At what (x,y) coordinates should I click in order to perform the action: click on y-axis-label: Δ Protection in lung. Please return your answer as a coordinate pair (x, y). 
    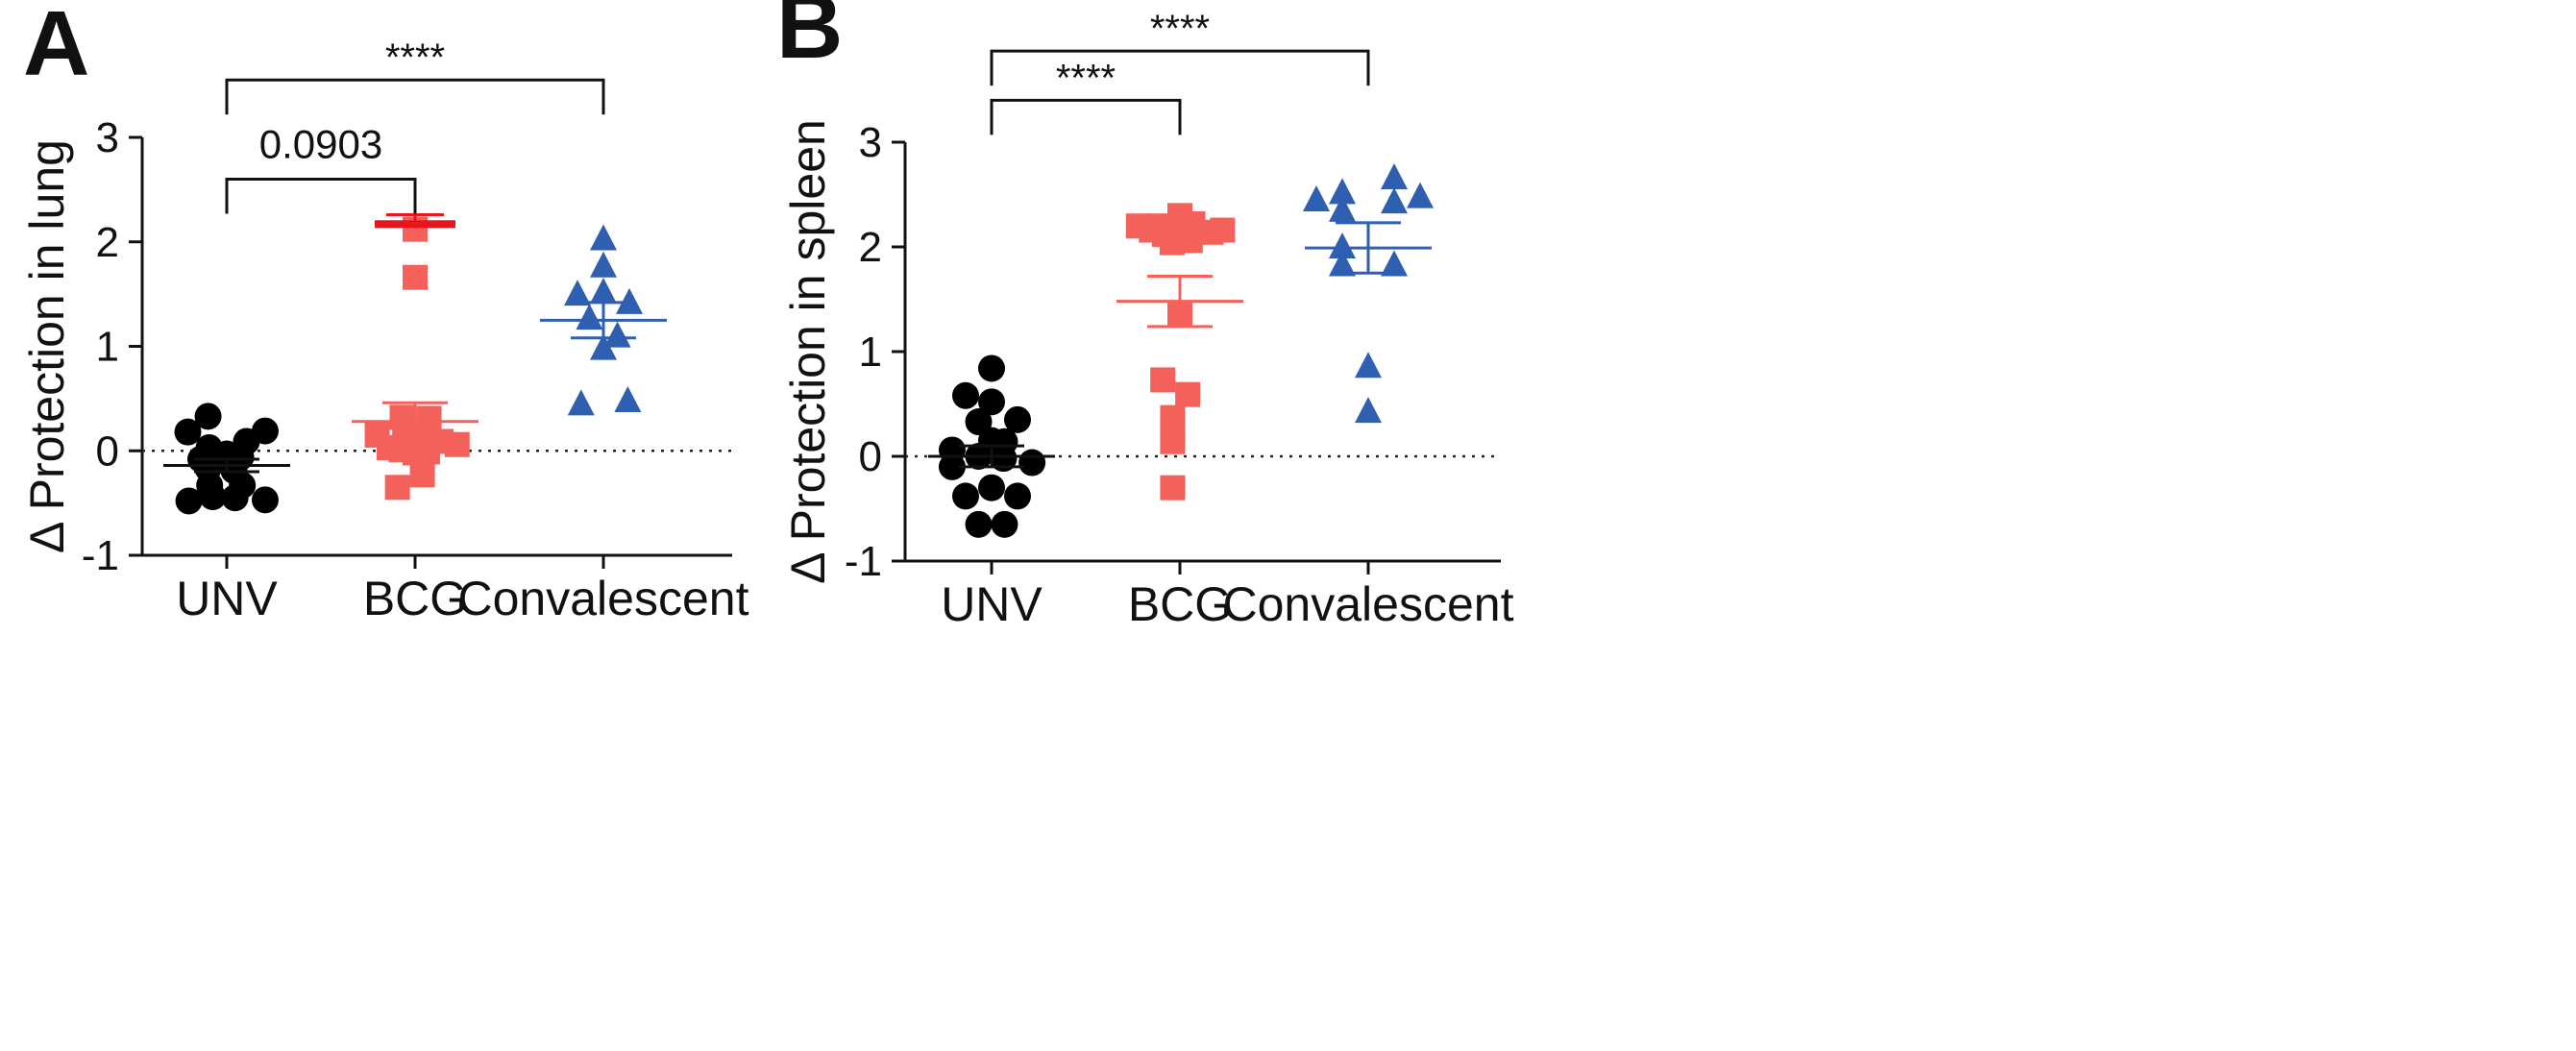
    Looking at the image, I should click on (47, 346).